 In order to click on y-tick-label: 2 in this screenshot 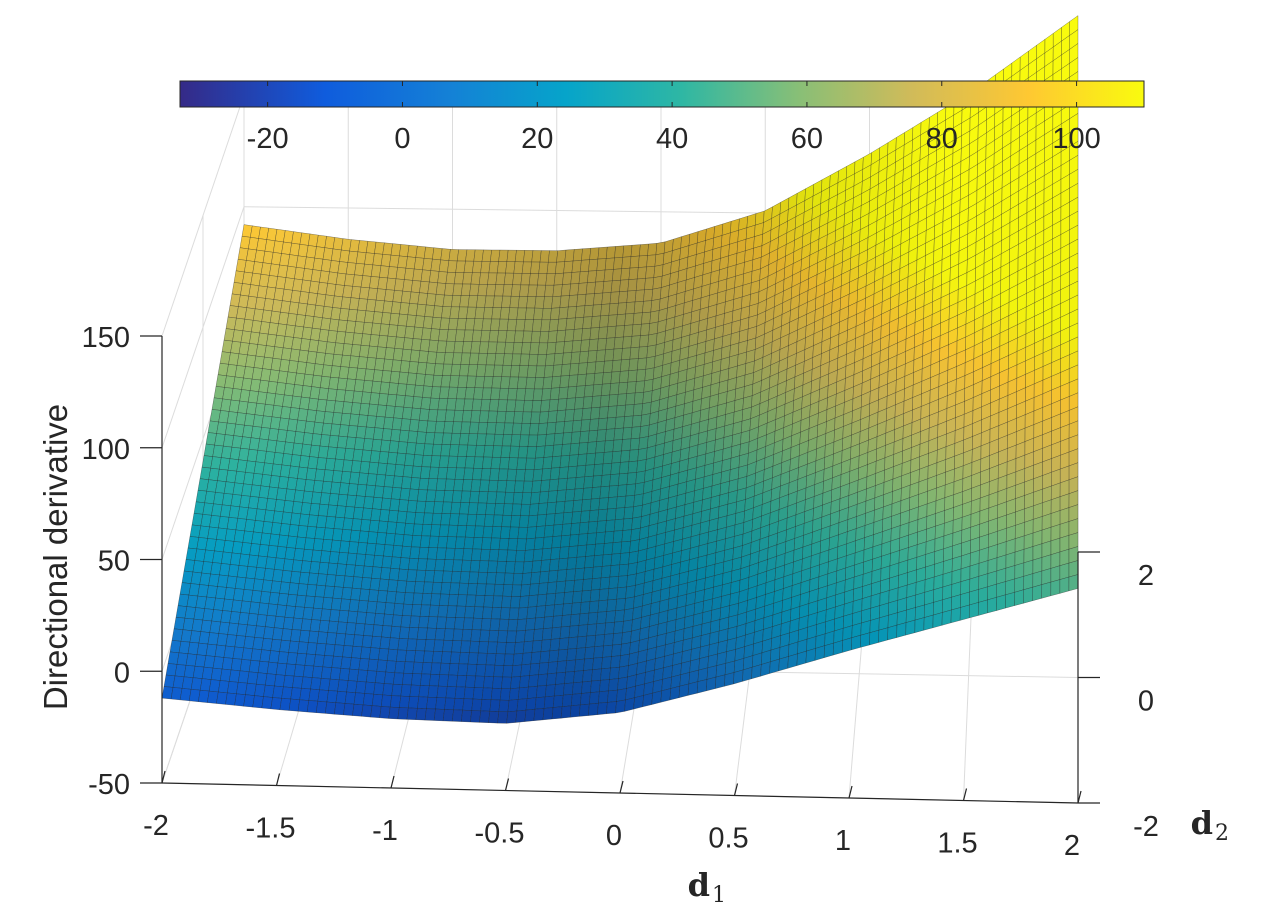, I will do `click(1146, 576)`.